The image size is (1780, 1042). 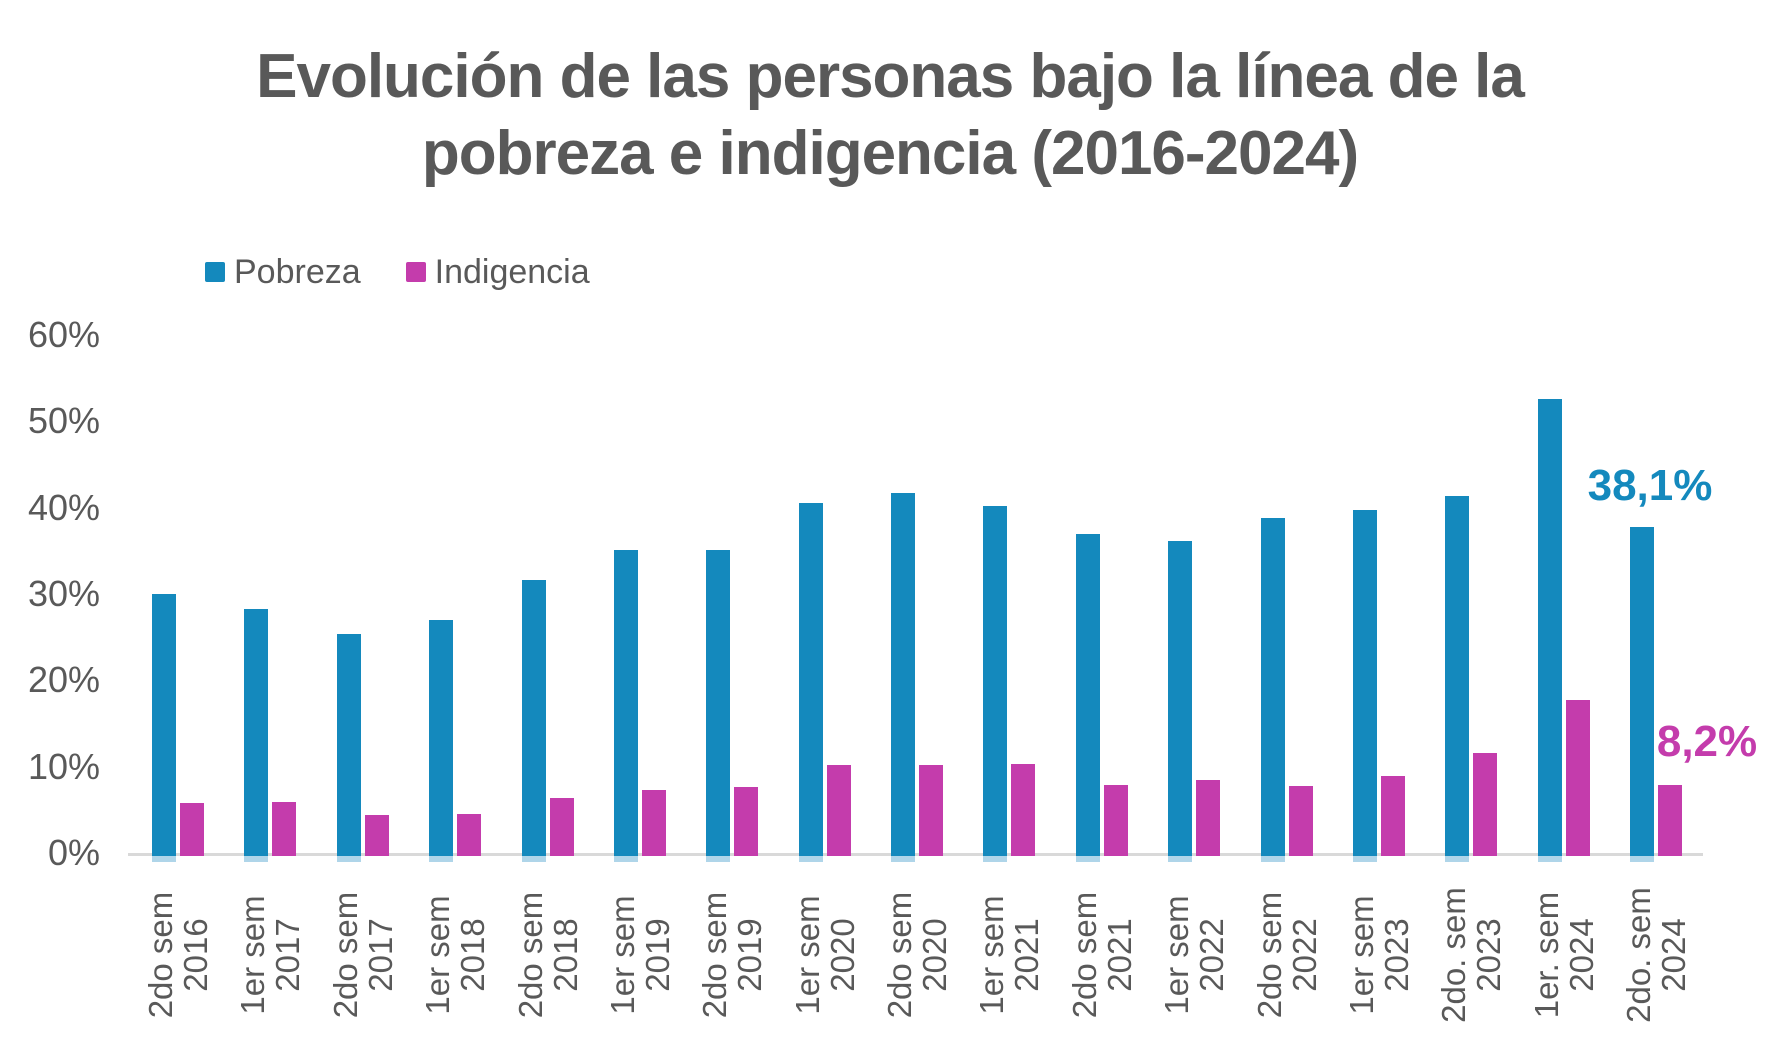 What do you see at coordinates (1194, 955) in the screenshot?
I see `x-tick-label: 1er sem 2022` at bounding box center [1194, 955].